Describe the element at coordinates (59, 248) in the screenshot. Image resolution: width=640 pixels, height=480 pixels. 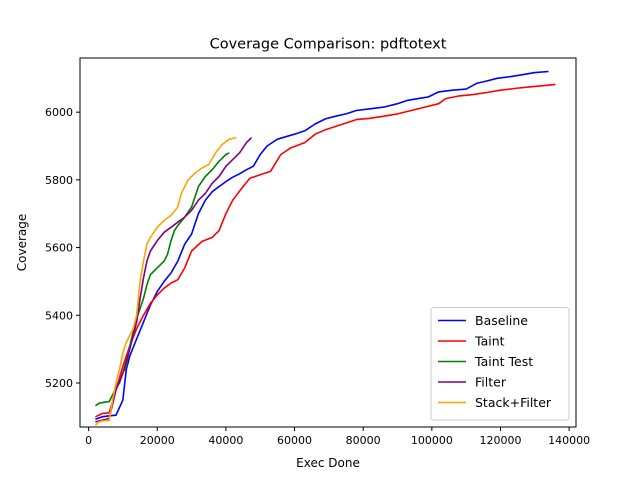
I see `y-tick-label: 5600` at that location.